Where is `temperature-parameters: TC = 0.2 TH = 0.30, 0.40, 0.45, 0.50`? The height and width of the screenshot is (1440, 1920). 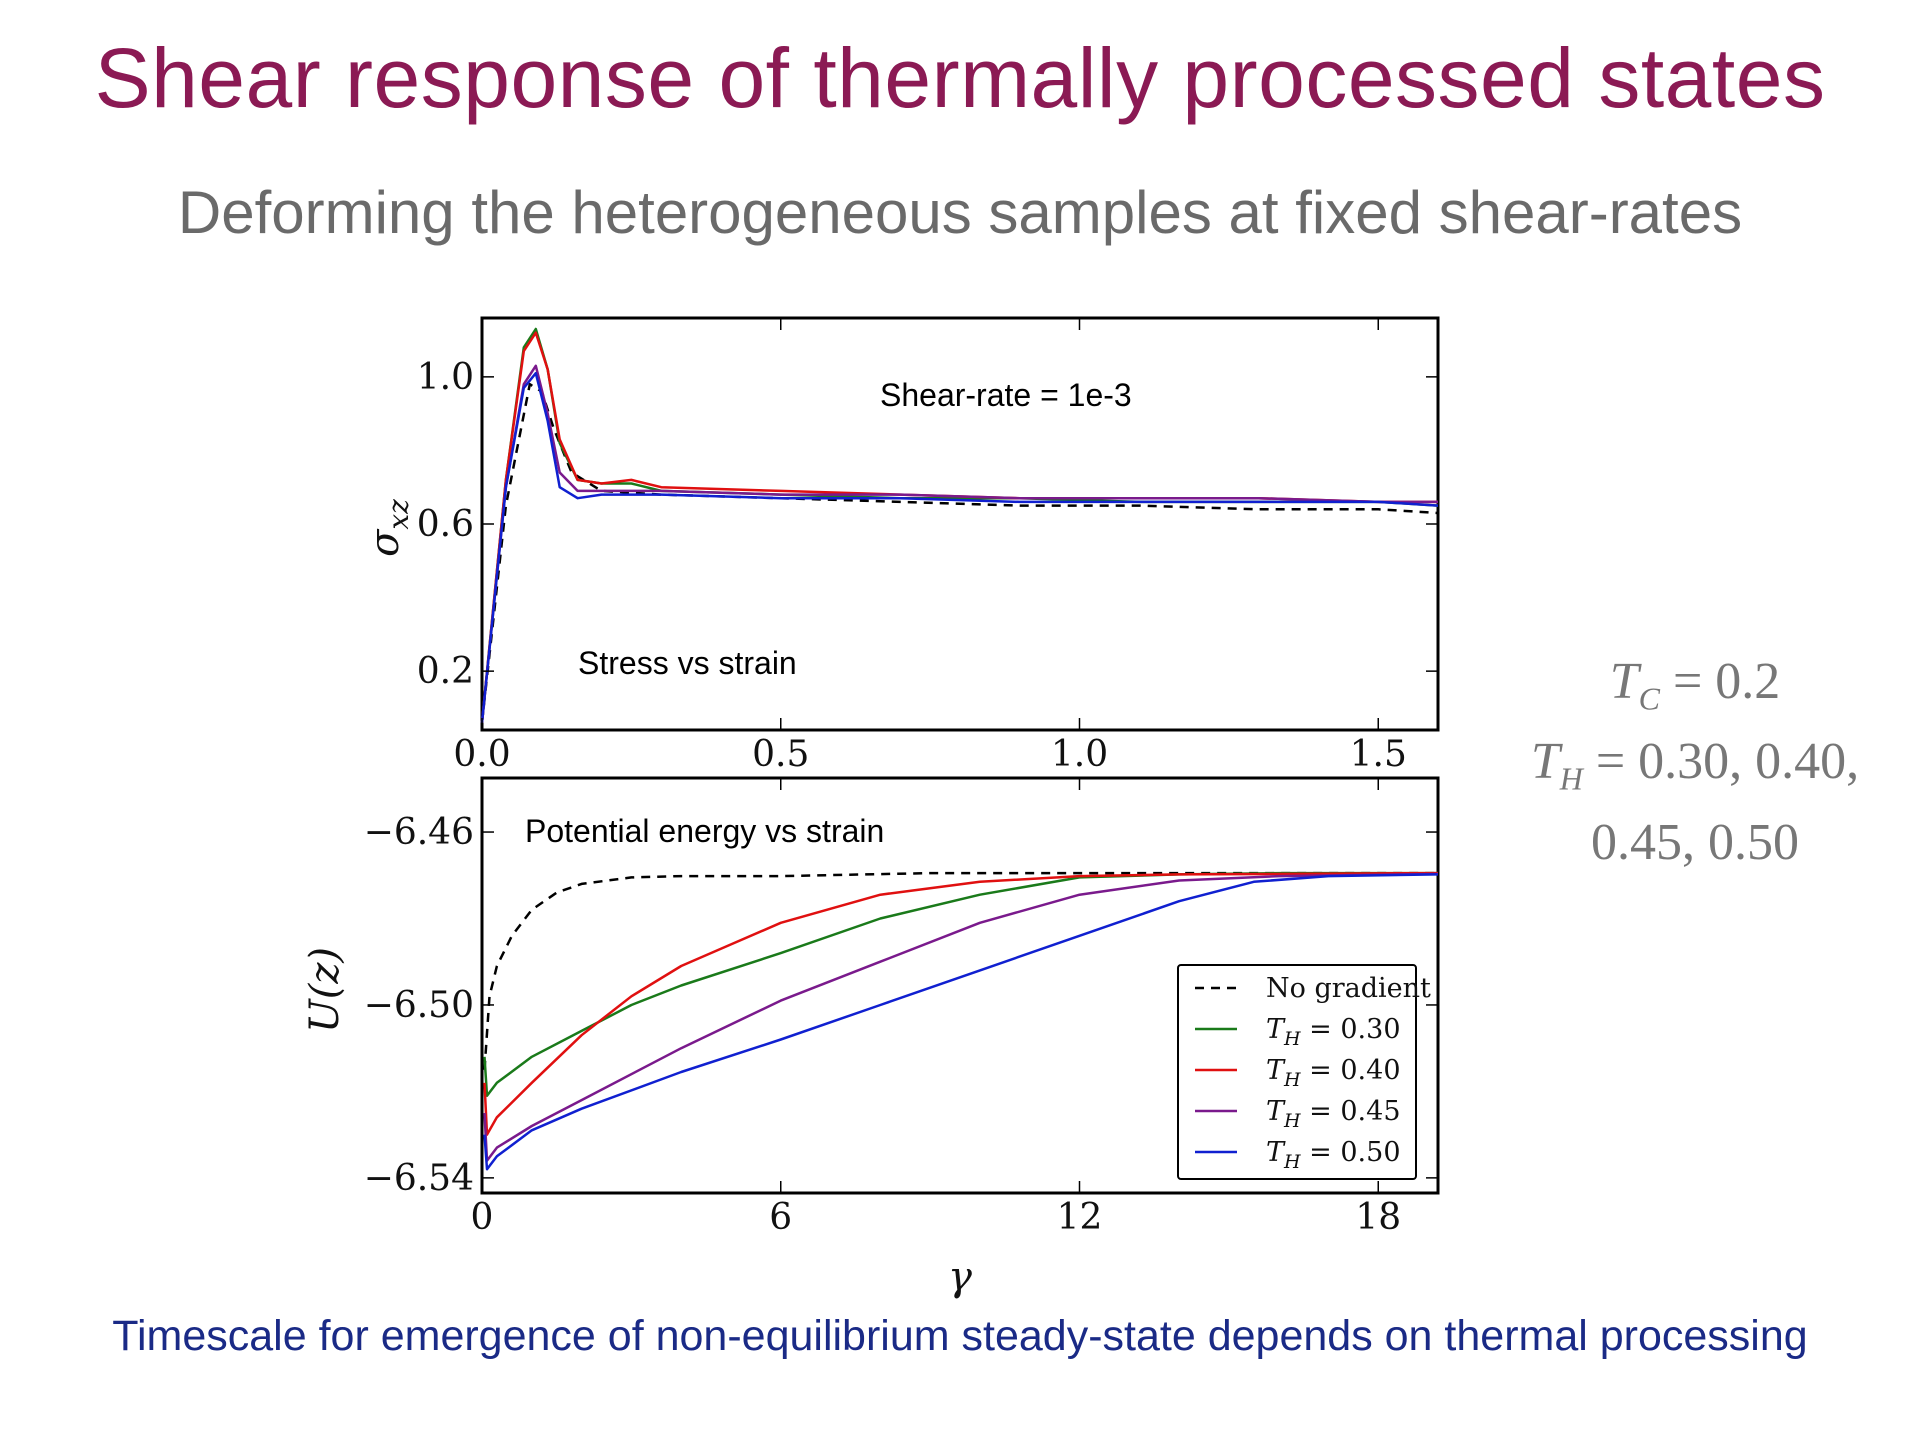 temperature-parameters: TC = 0.2 TH = 0.30, 0.40, 0.45, 0.50 is located at coordinates (1695, 762).